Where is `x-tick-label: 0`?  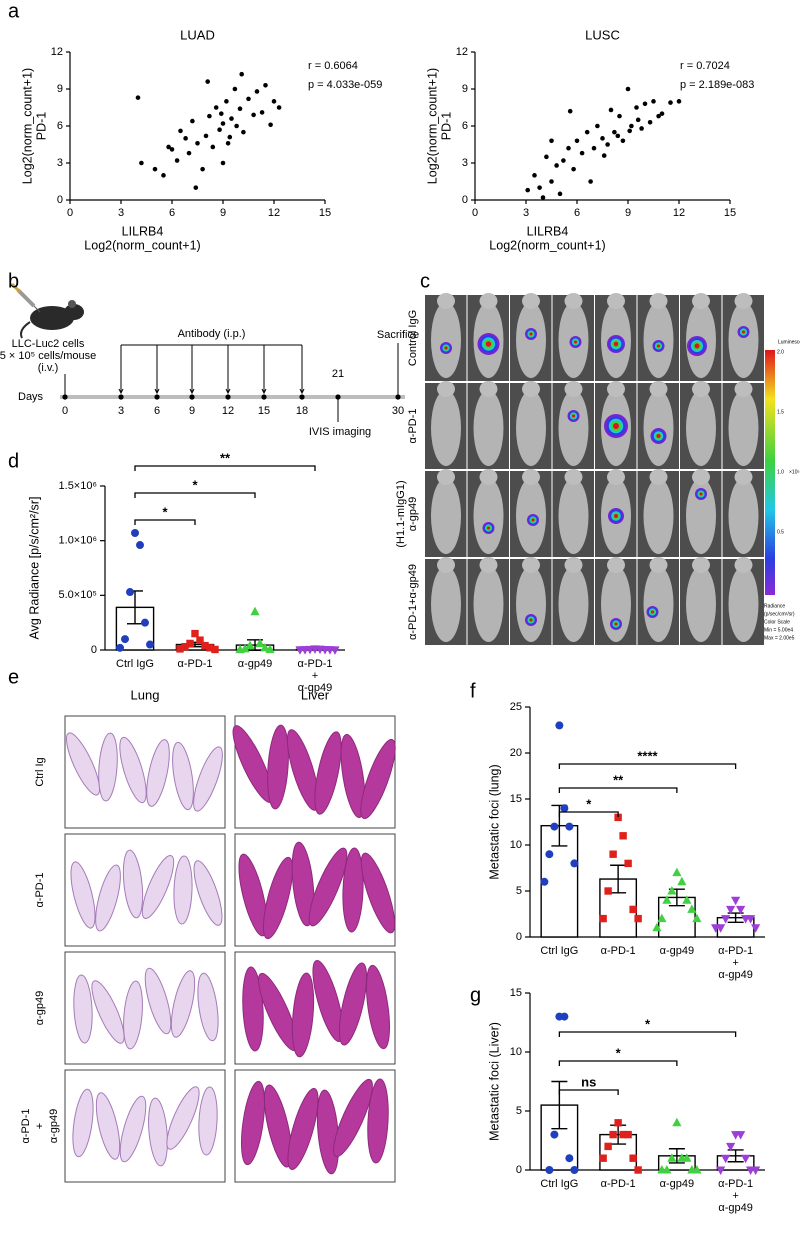
x-tick-label: 0 is located at coordinates (475, 213).